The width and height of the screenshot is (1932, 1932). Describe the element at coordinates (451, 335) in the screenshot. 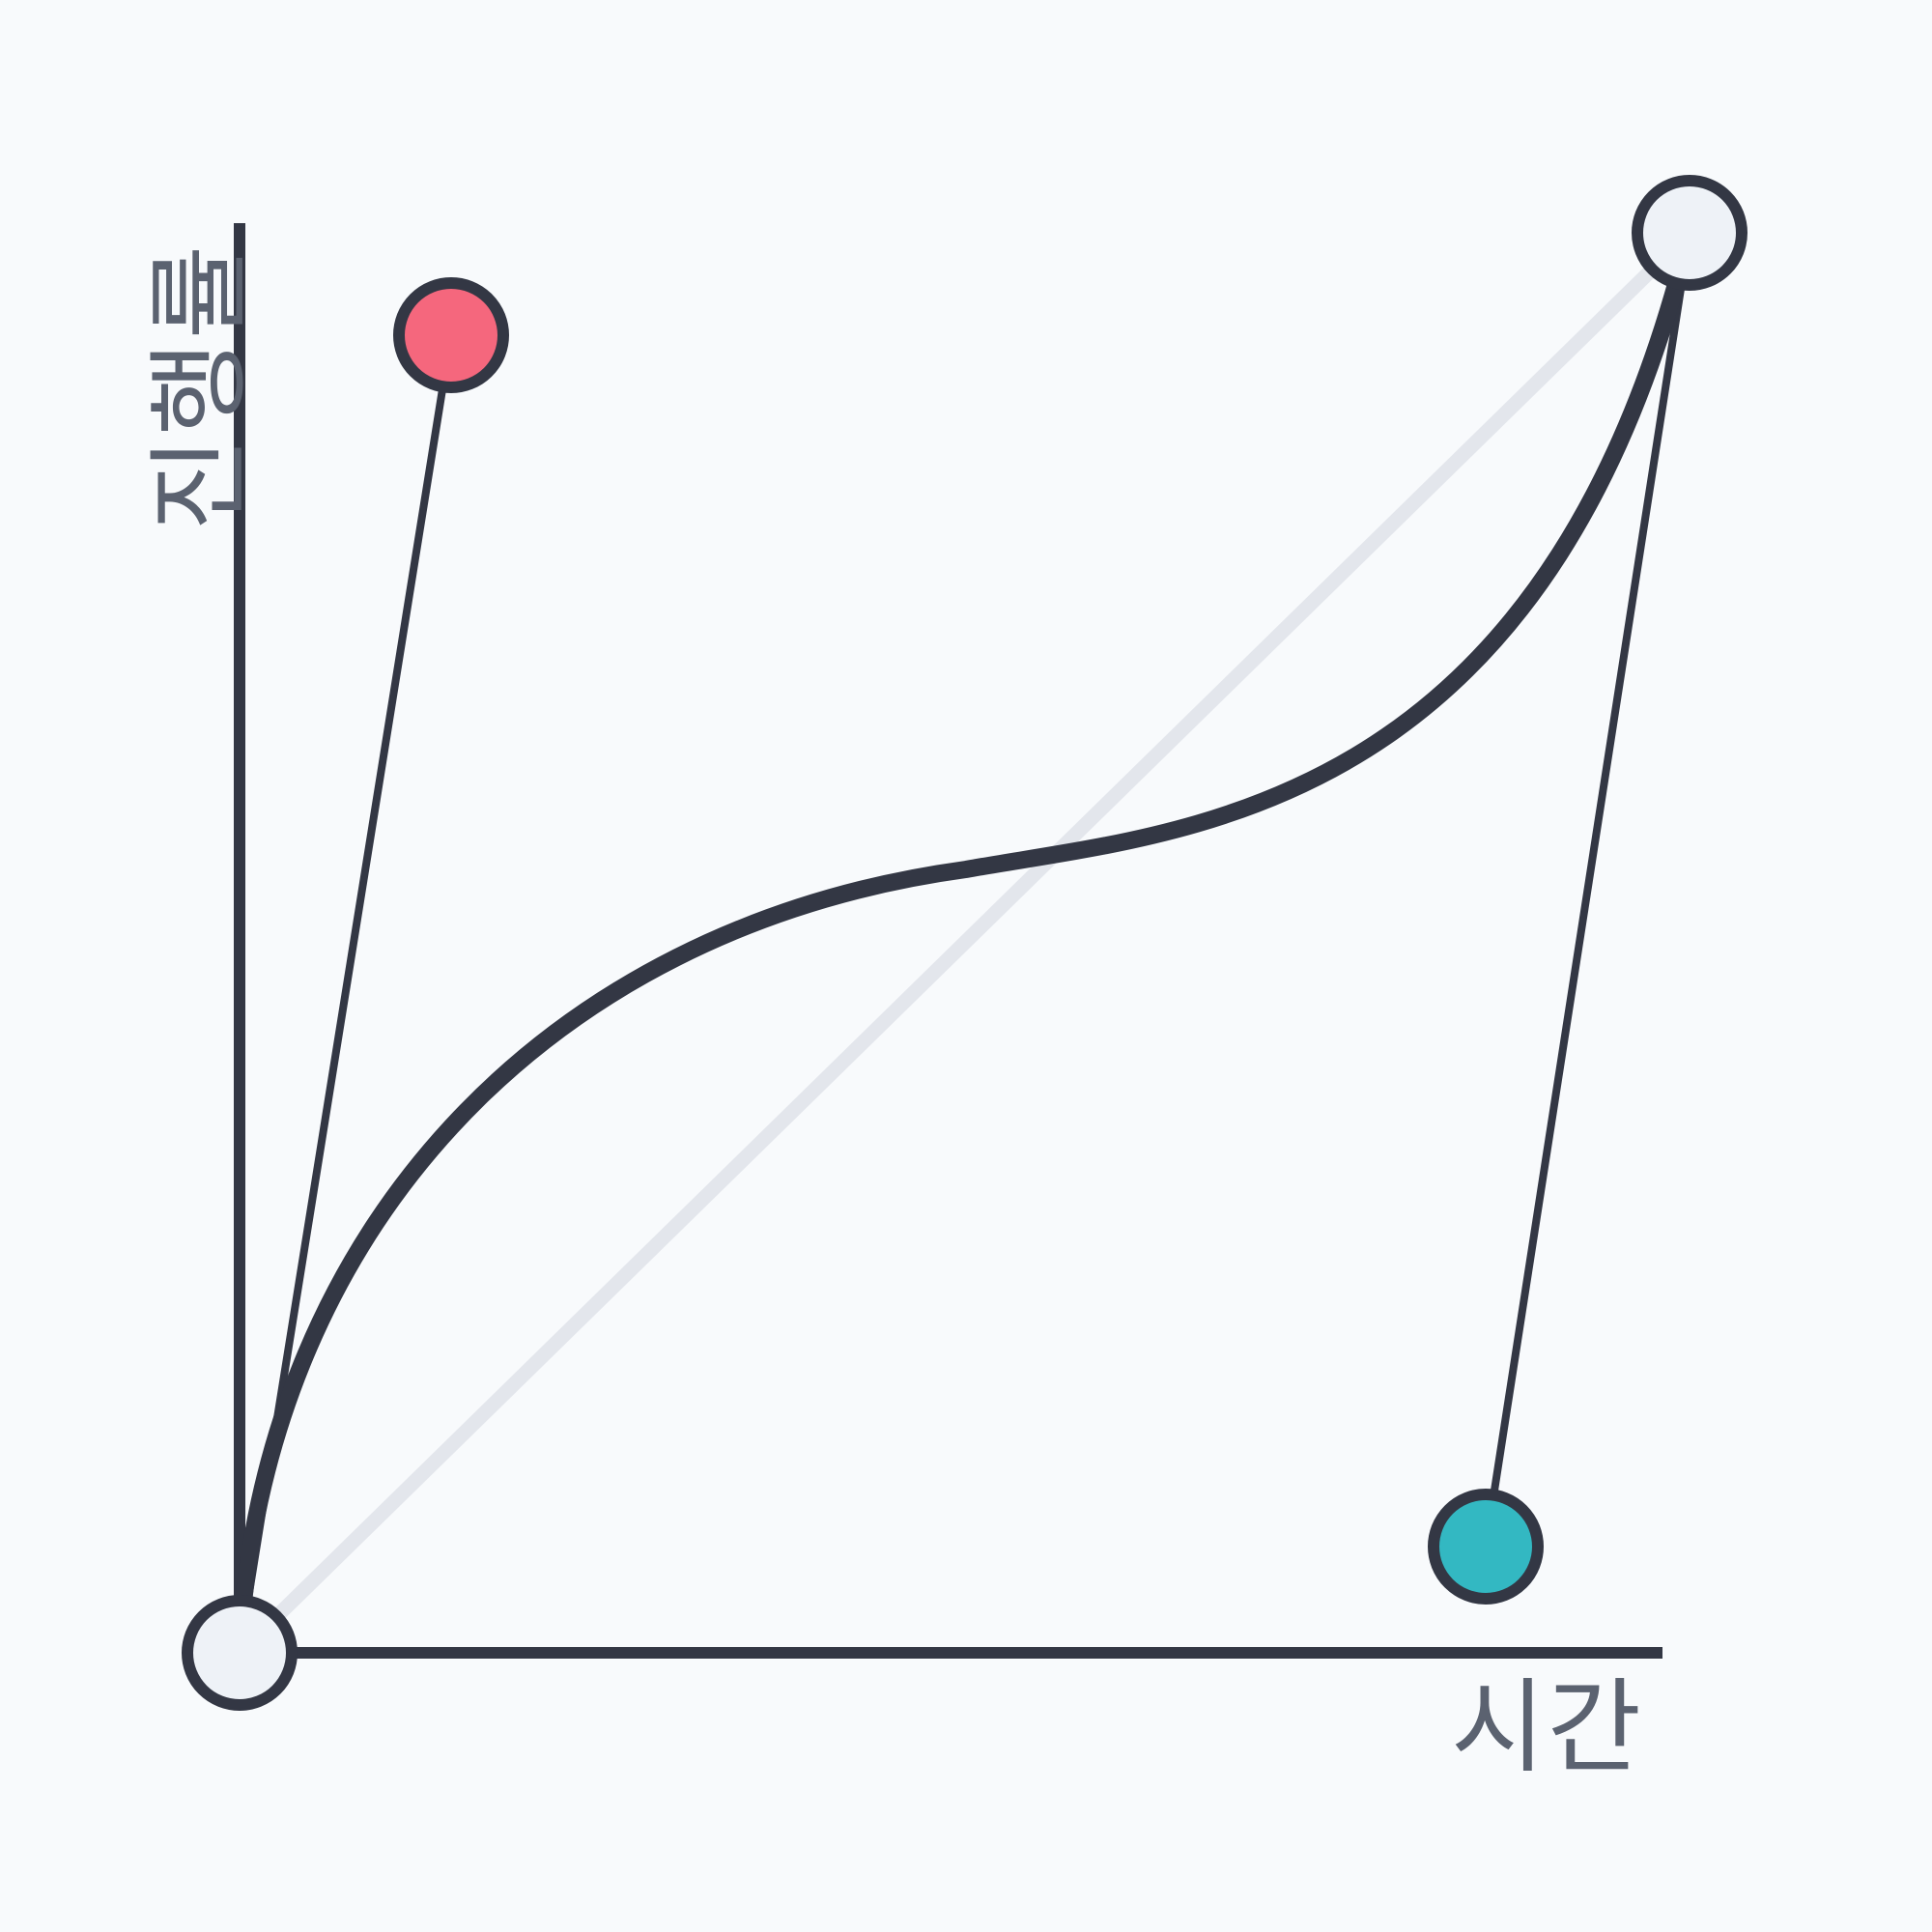

I see `control-point-1-handle` at that location.